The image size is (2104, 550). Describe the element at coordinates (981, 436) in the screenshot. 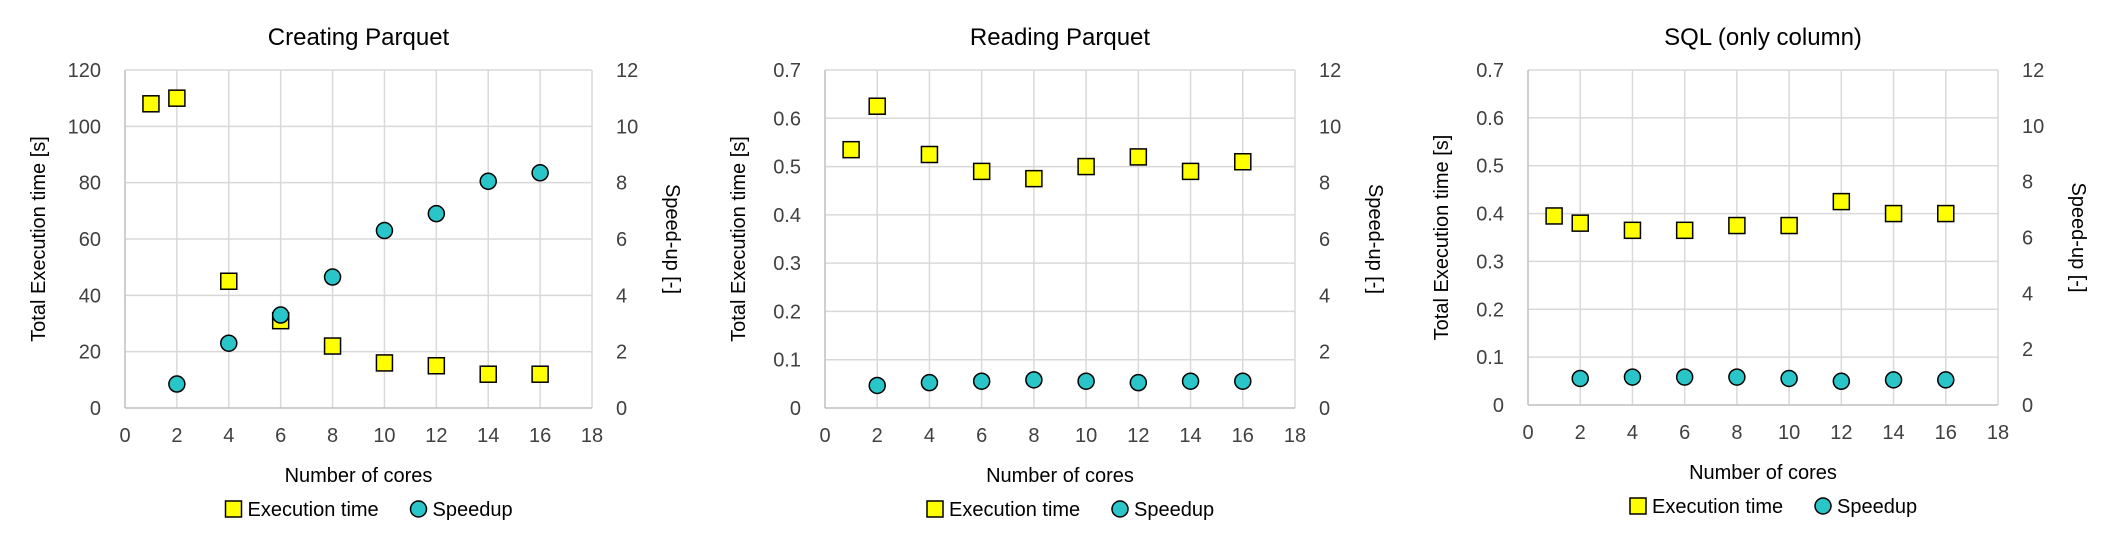

I see `x-tick-label: 6` at that location.